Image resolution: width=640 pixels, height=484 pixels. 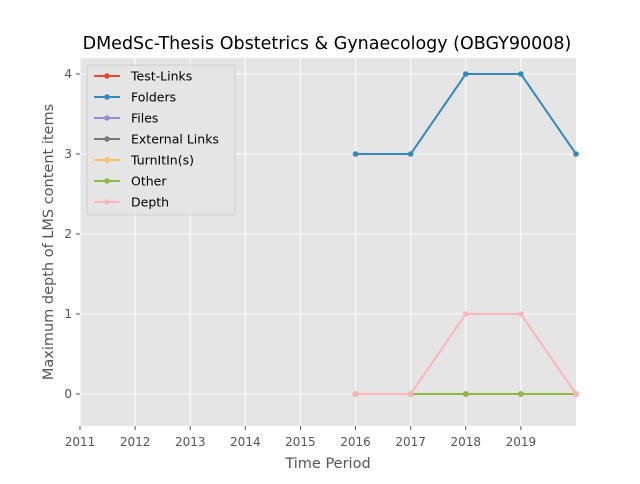 I want to click on x-tick-label: 2014, so click(x=245, y=442).